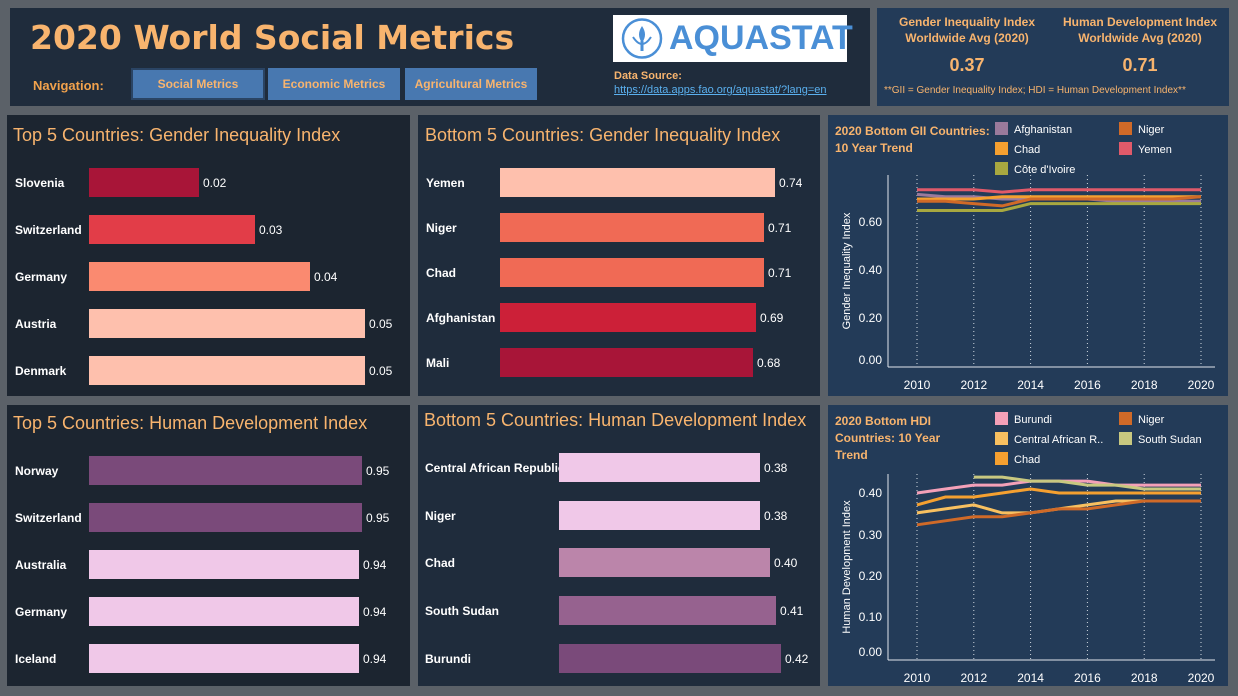 The width and height of the screenshot is (1238, 696). What do you see at coordinates (797, 659) in the screenshot?
I see `bar-value-label: 0.42` at bounding box center [797, 659].